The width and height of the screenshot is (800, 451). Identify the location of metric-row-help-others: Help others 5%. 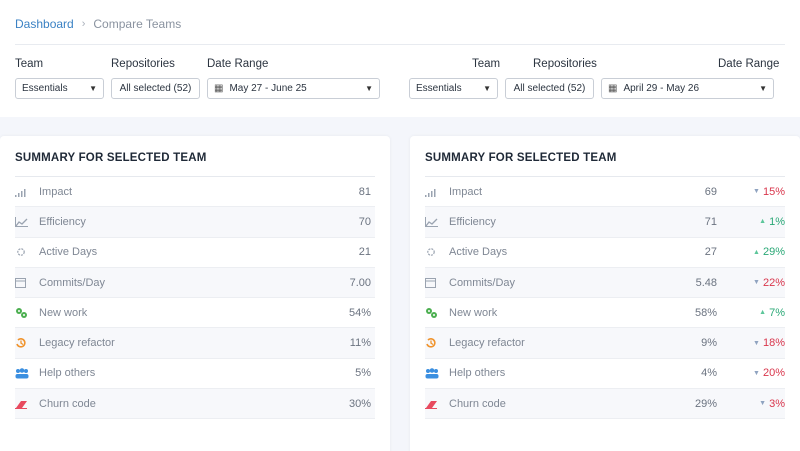
(195, 374).